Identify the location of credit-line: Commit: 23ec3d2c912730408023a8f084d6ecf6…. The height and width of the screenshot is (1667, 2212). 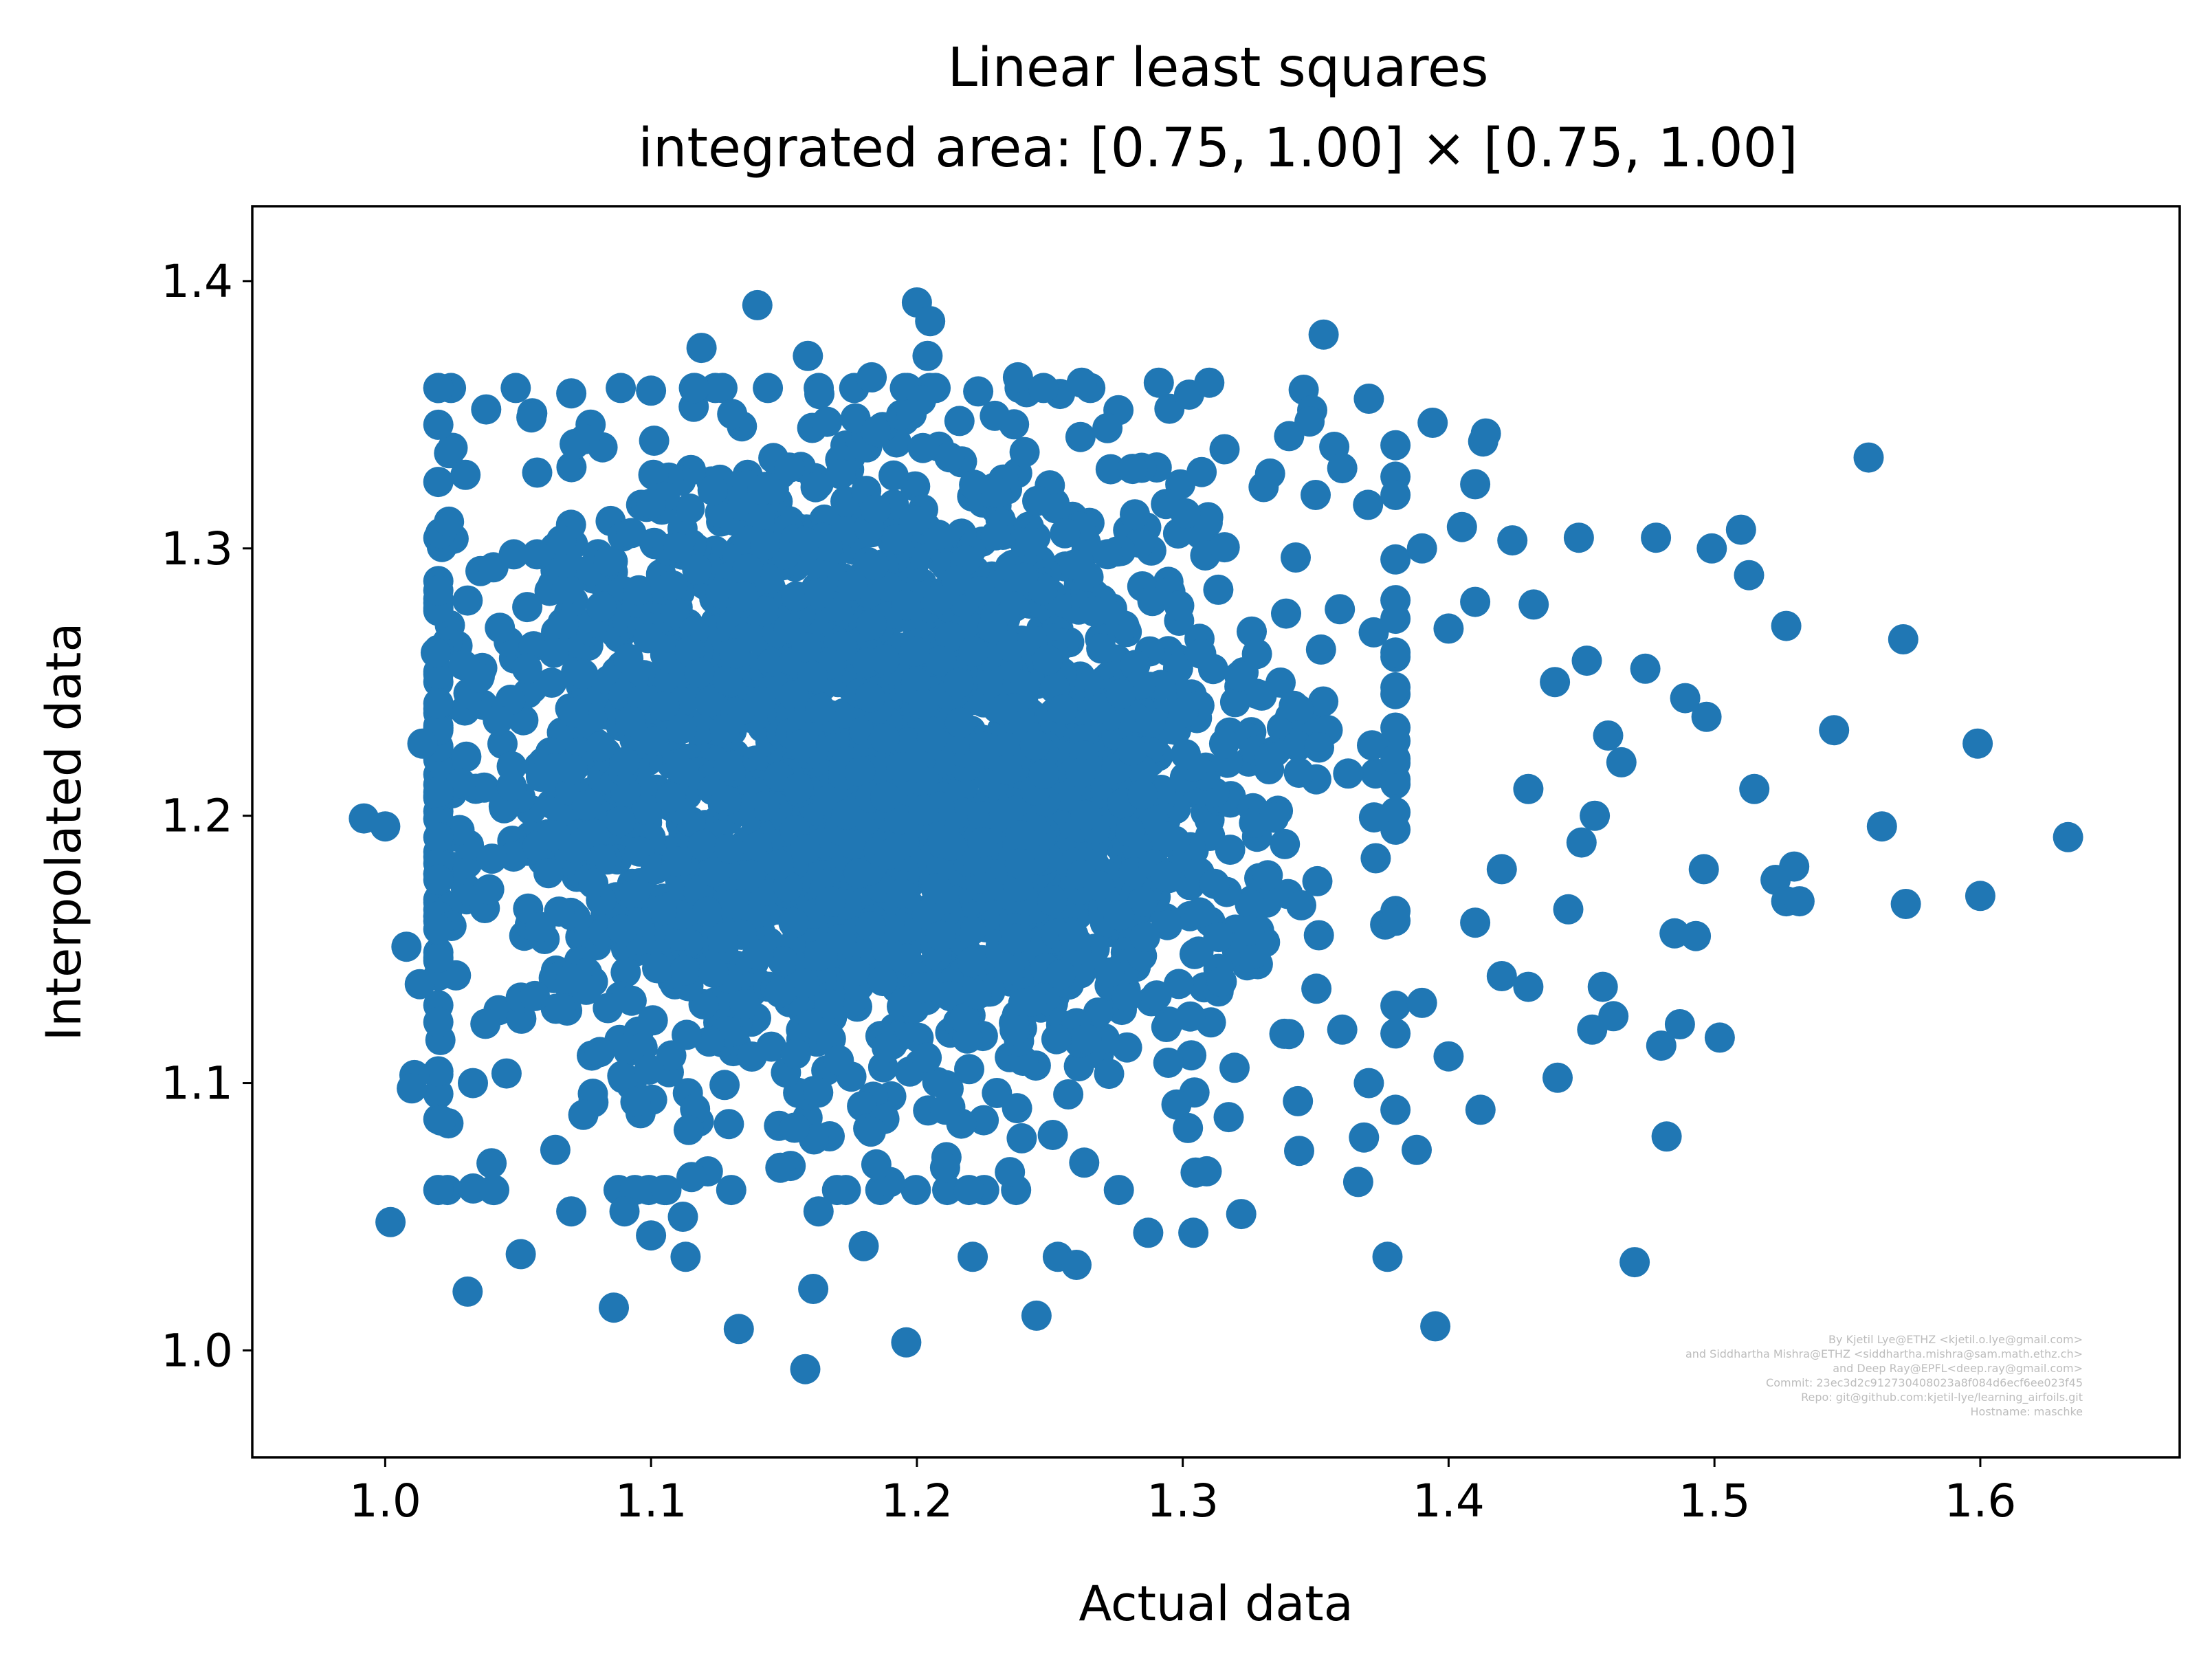
(1924, 1382).